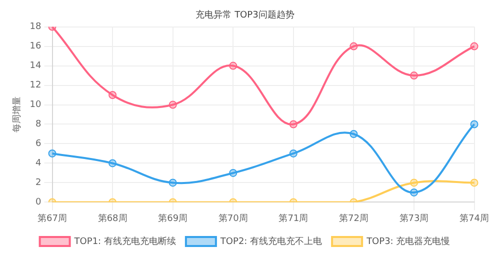 This screenshot has width=500, height=264. I want to click on y-tick-label: 10, so click(36, 105).